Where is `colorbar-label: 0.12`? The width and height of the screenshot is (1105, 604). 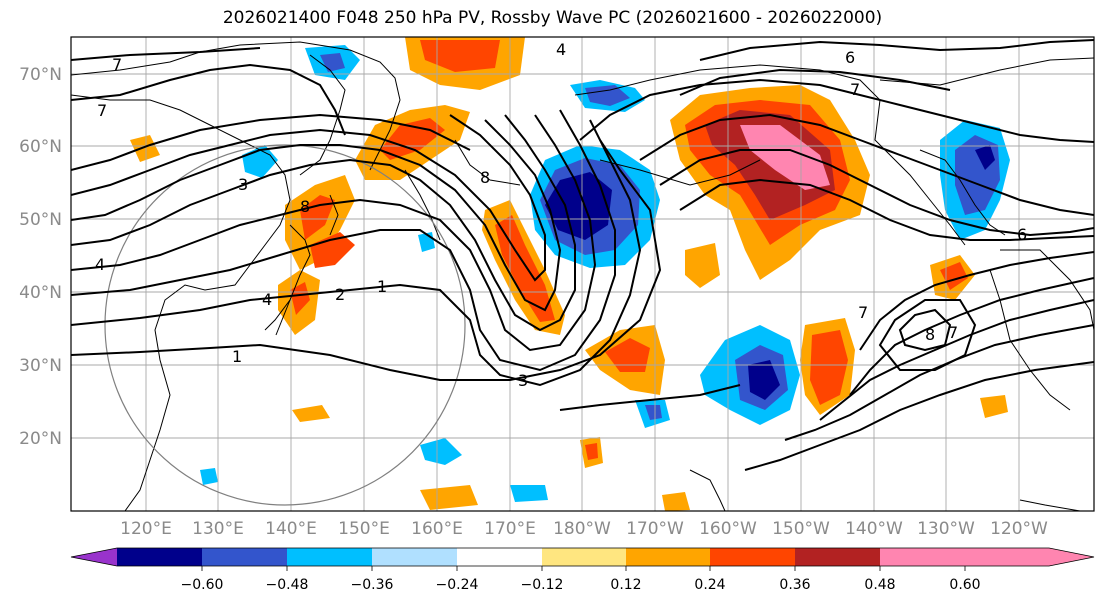 colorbar-label: 0.12 is located at coordinates (625, 585).